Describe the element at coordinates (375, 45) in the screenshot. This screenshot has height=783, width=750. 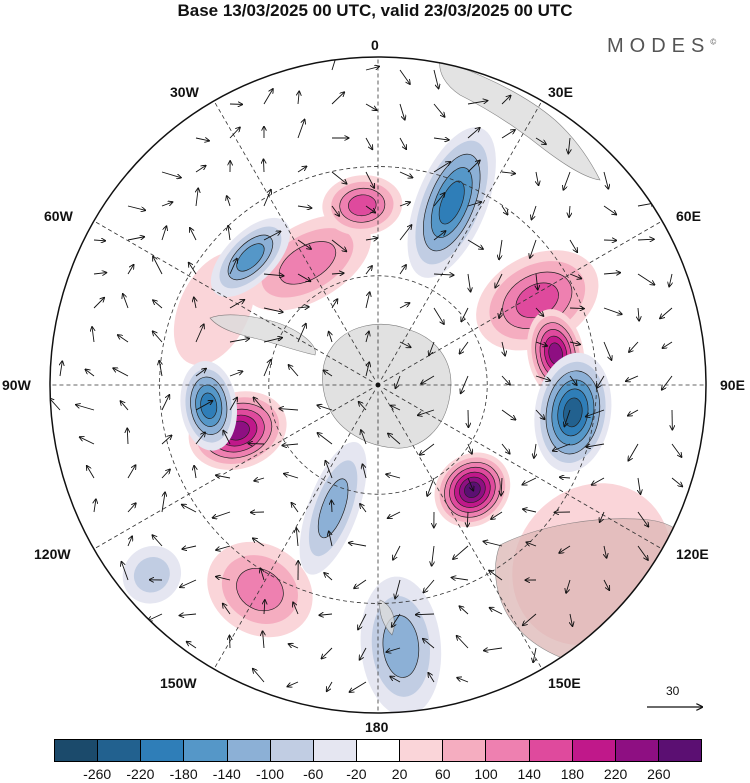
I see `lon-label-0: 0` at that location.